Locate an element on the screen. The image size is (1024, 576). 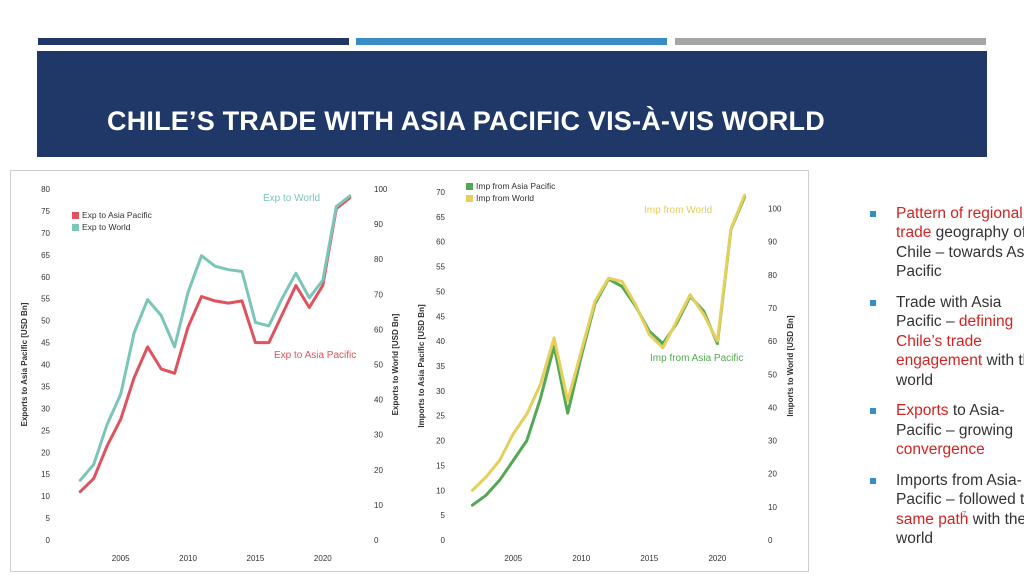
right-axis-tick-label: 40 is located at coordinates (772, 407).